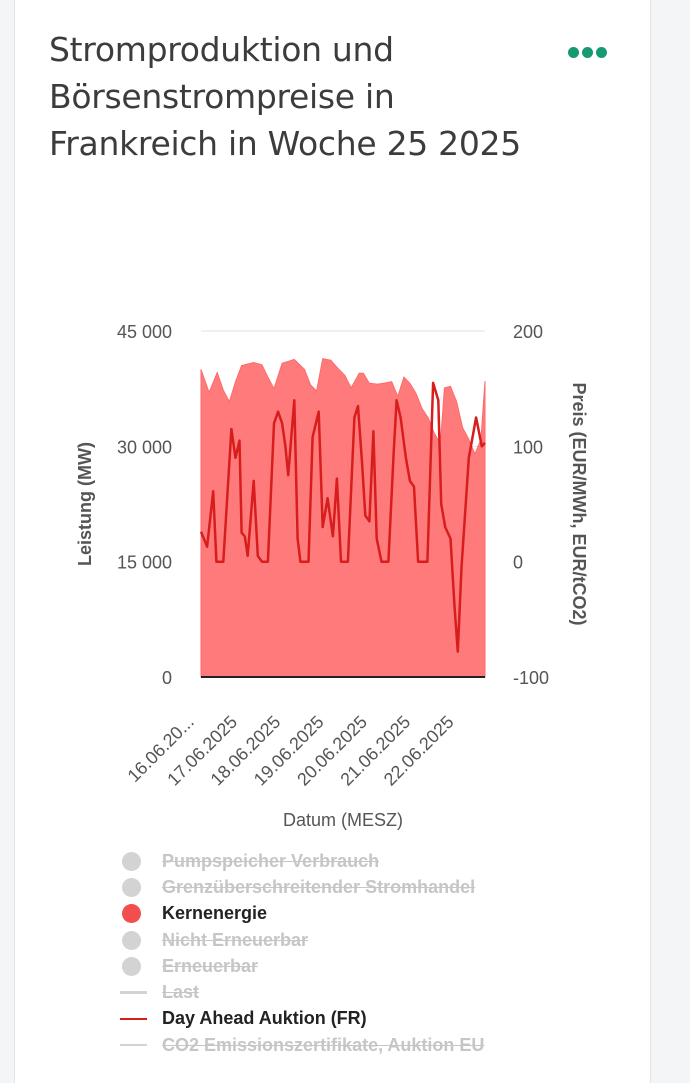 The image size is (690, 1083). Describe the element at coordinates (144, 447) in the screenshot. I see `y-left-tick-label: 30 000` at that location.